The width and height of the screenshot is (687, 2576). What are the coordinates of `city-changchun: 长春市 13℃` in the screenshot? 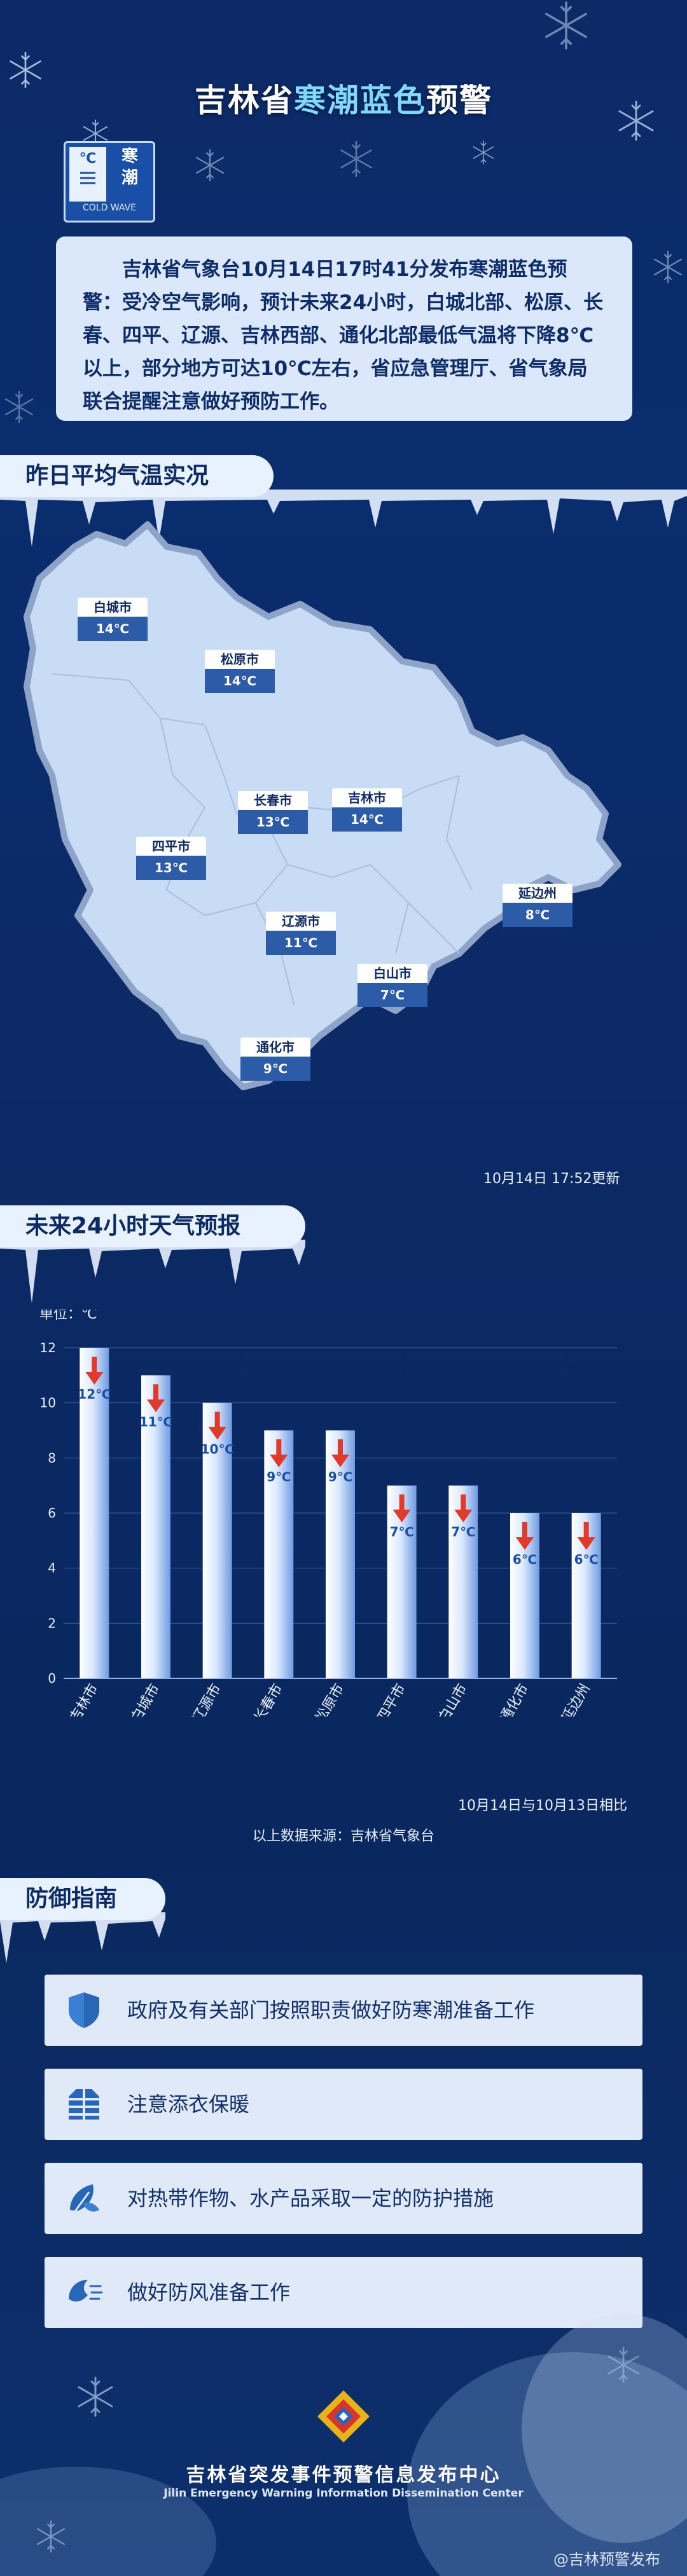 It's located at (273, 812).